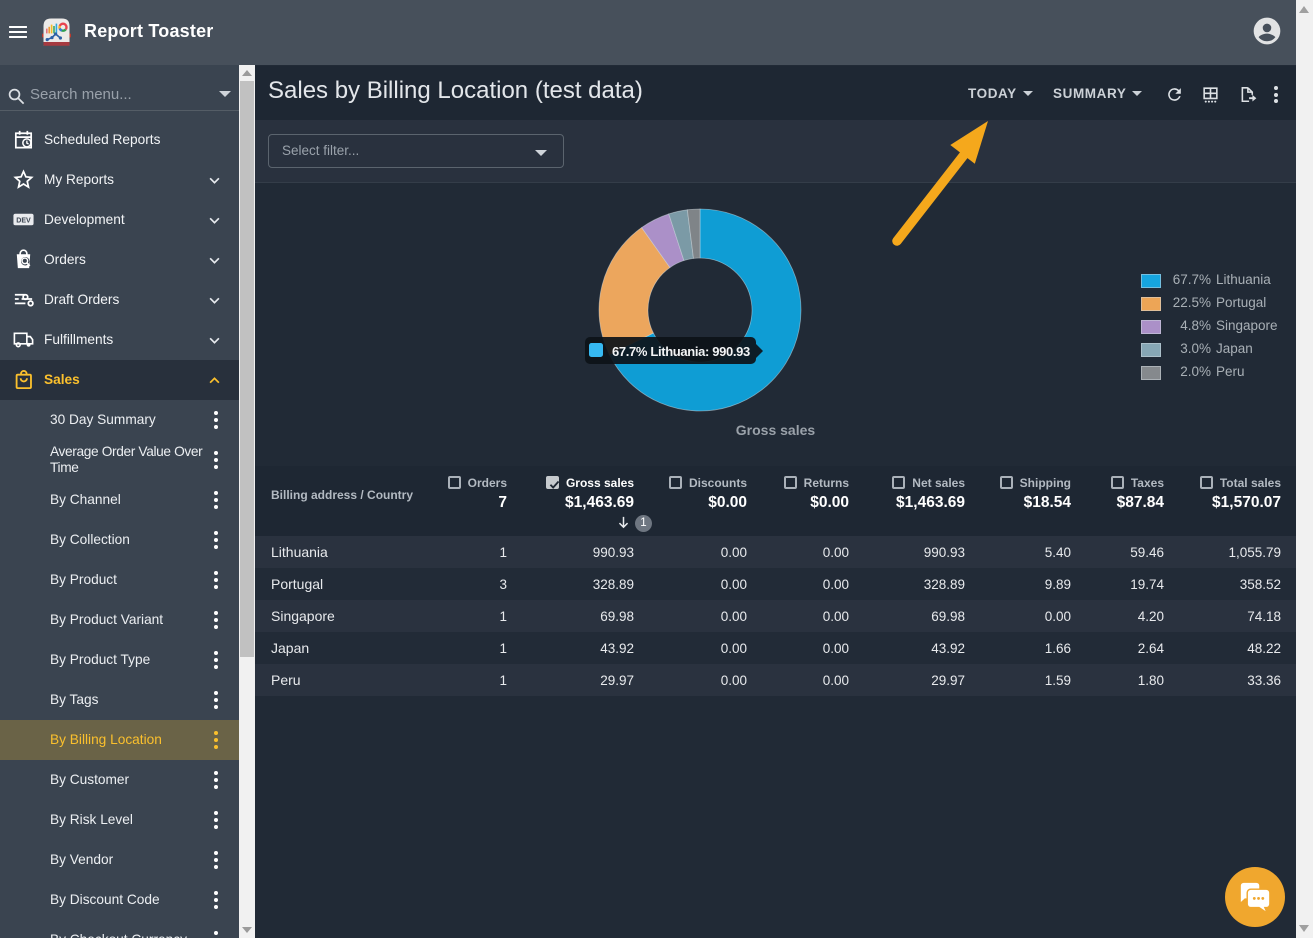 The image size is (1313, 938). I want to click on svg-text: DEV, so click(23, 220).